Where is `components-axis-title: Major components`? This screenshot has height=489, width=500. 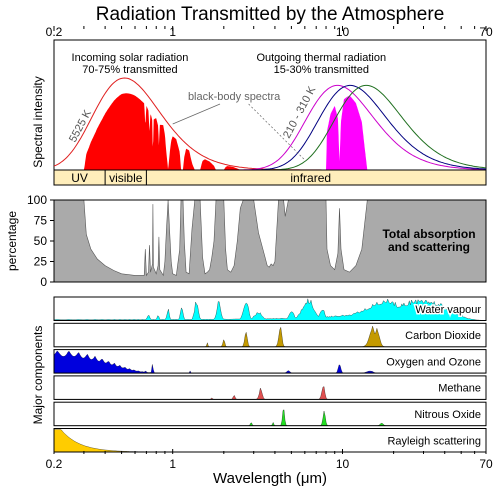
components-axis-title: Major components is located at coordinates (38, 375).